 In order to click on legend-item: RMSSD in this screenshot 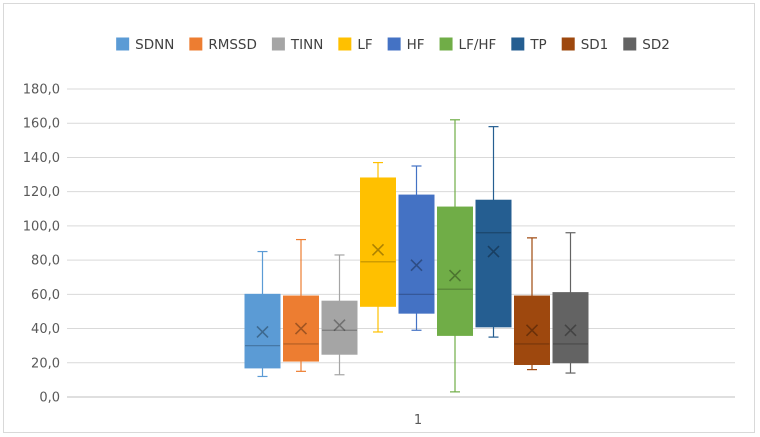, I will do `click(223, 45)`.